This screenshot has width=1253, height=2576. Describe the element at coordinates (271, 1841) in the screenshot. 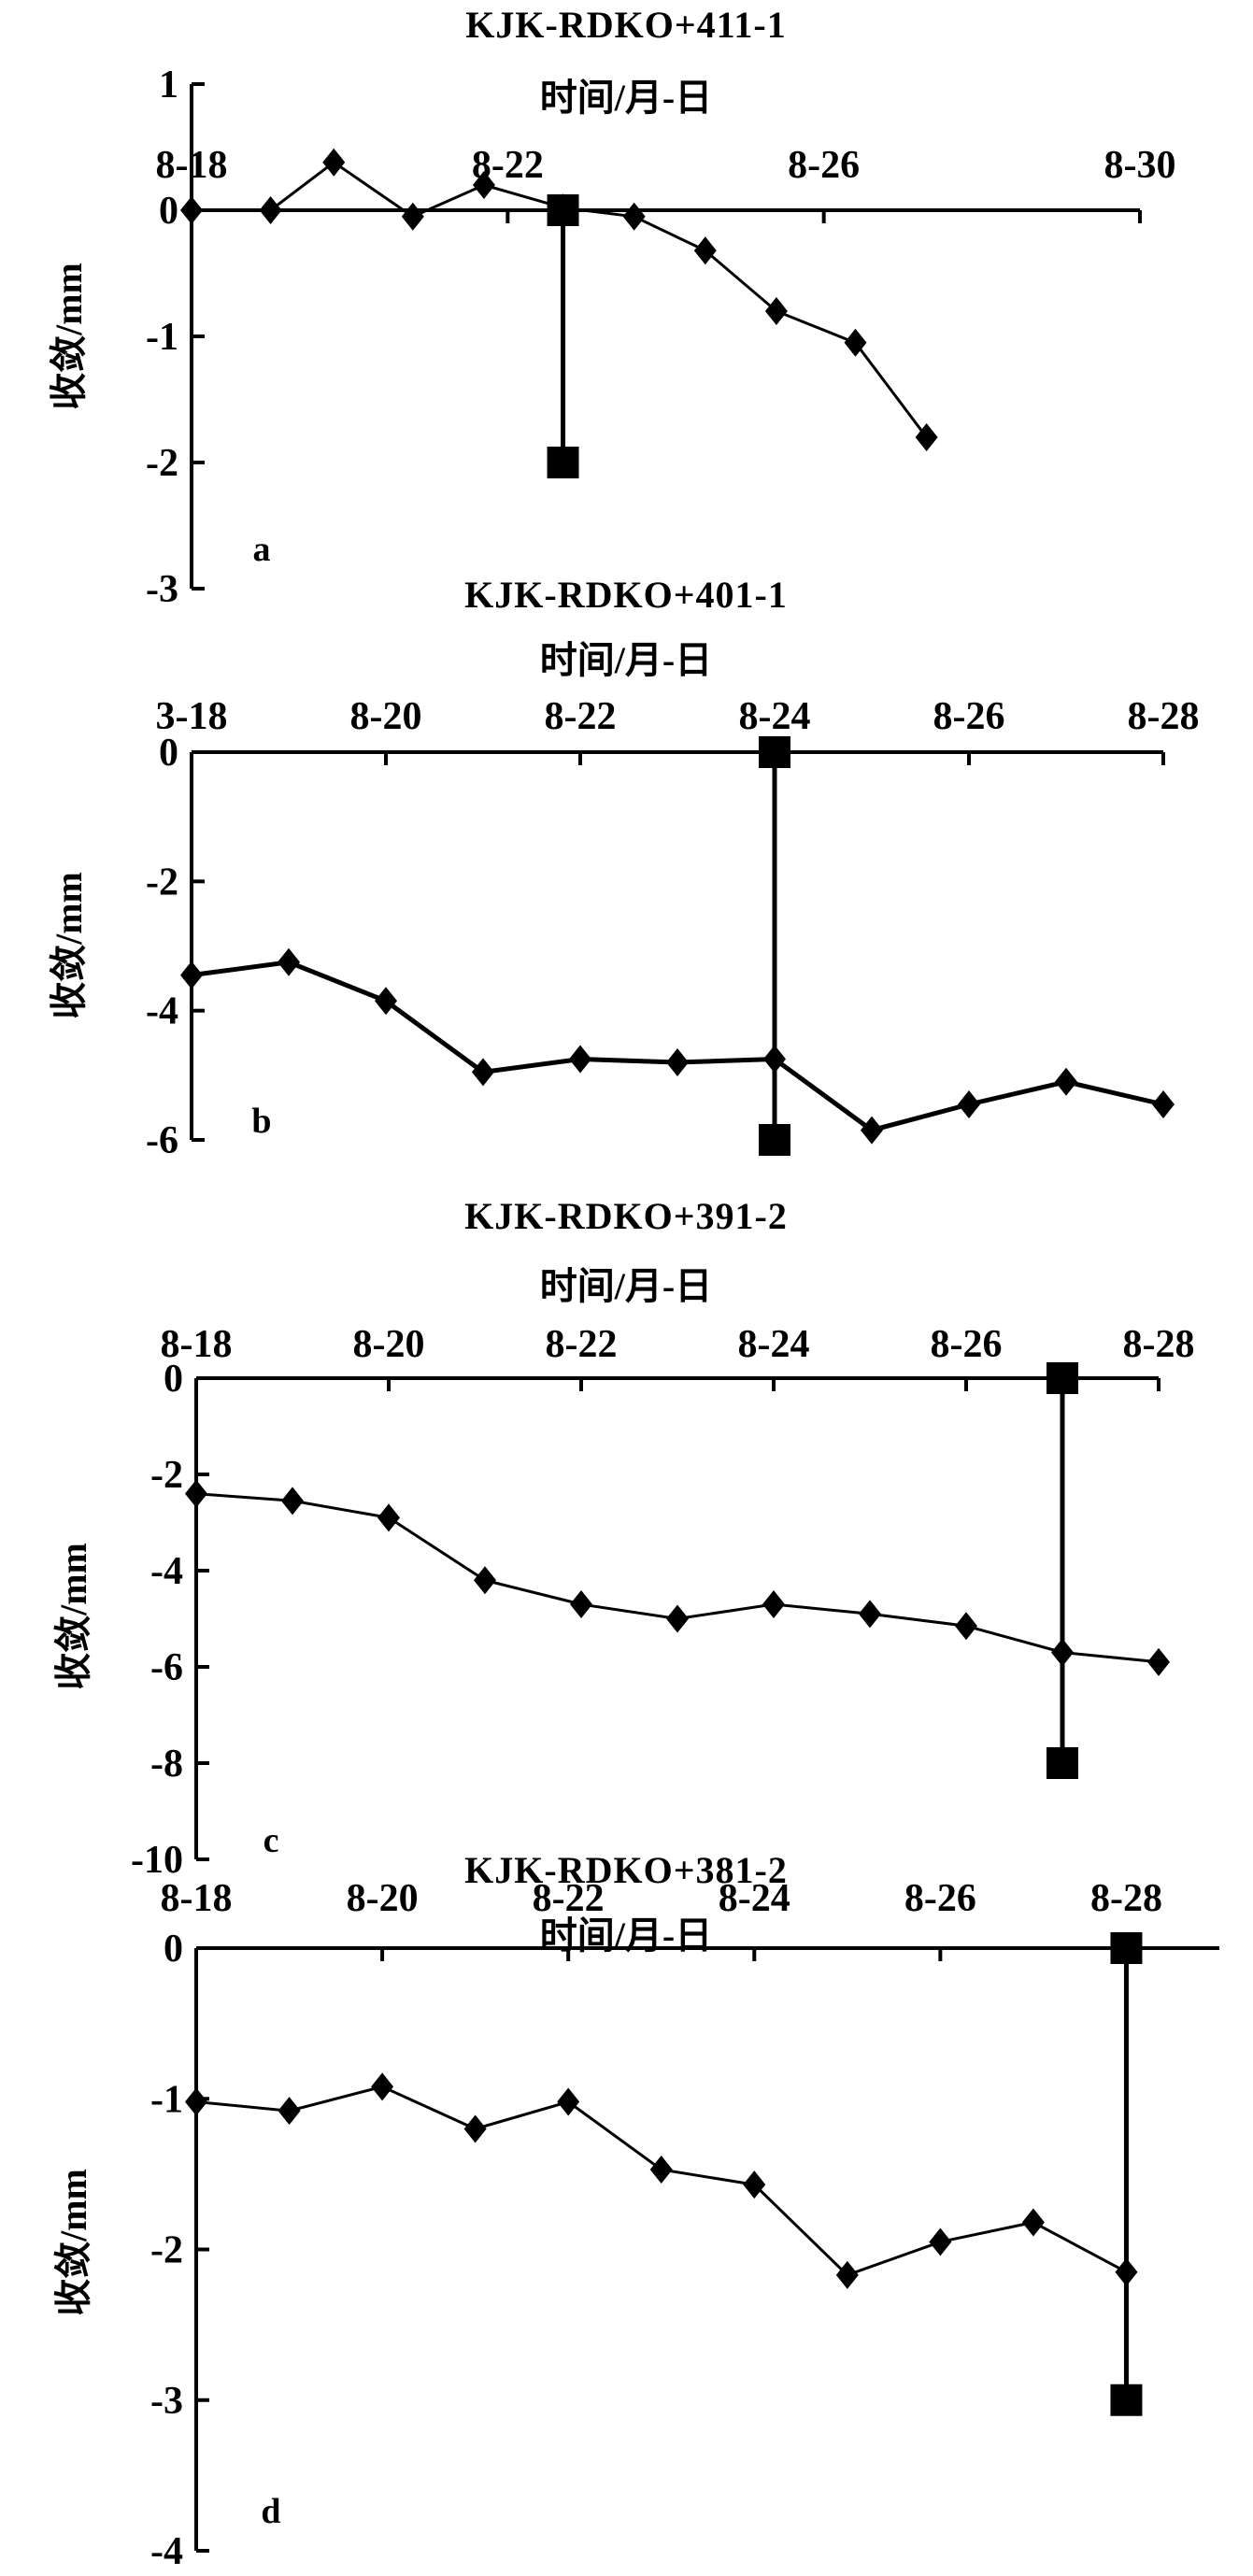

I see `panel-label: c` at that location.